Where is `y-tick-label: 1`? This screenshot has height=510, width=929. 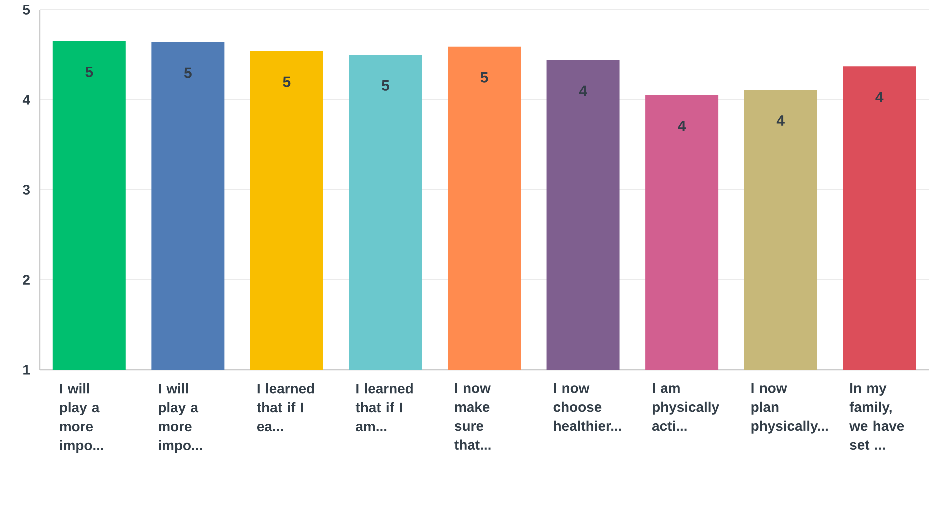 y-tick-label: 1 is located at coordinates (27, 370).